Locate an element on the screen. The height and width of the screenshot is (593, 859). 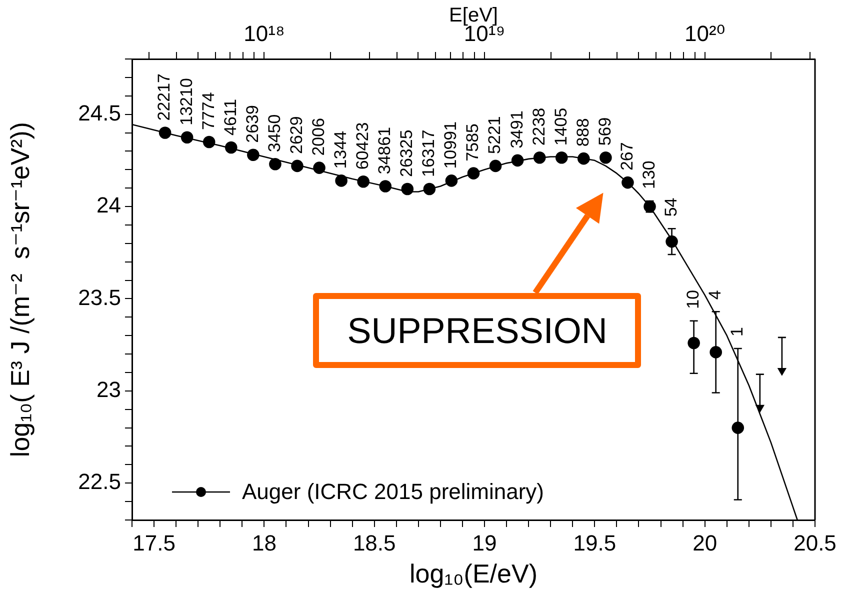
annotation: 10 is located at coordinates (693, 299).